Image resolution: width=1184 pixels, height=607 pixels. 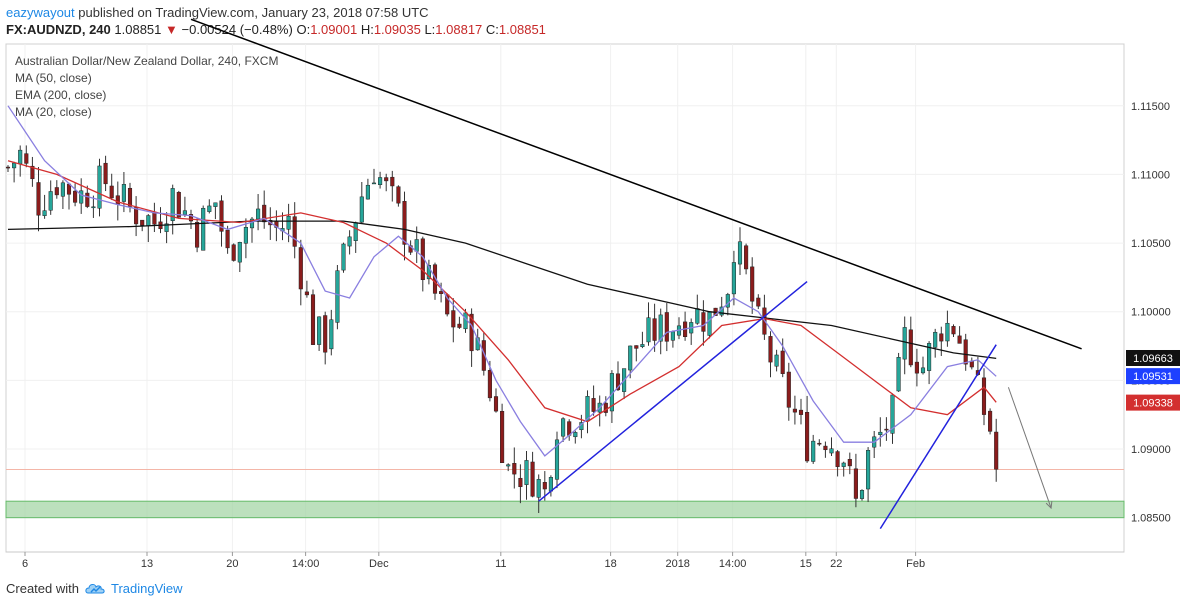 I want to click on projection-arrow, so click(x=1029, y=448).